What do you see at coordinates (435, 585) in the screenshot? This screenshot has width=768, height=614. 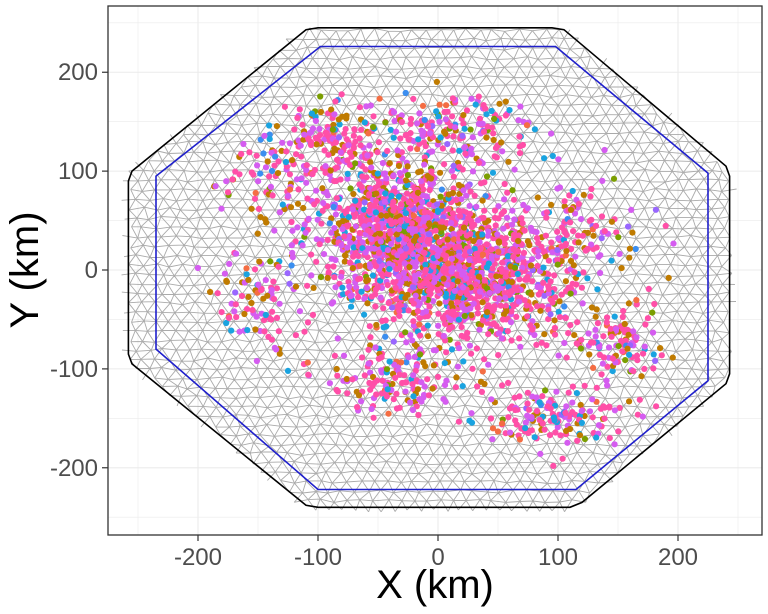 I see `x-axis-title: X (km)` at bounding box center [435, 585].